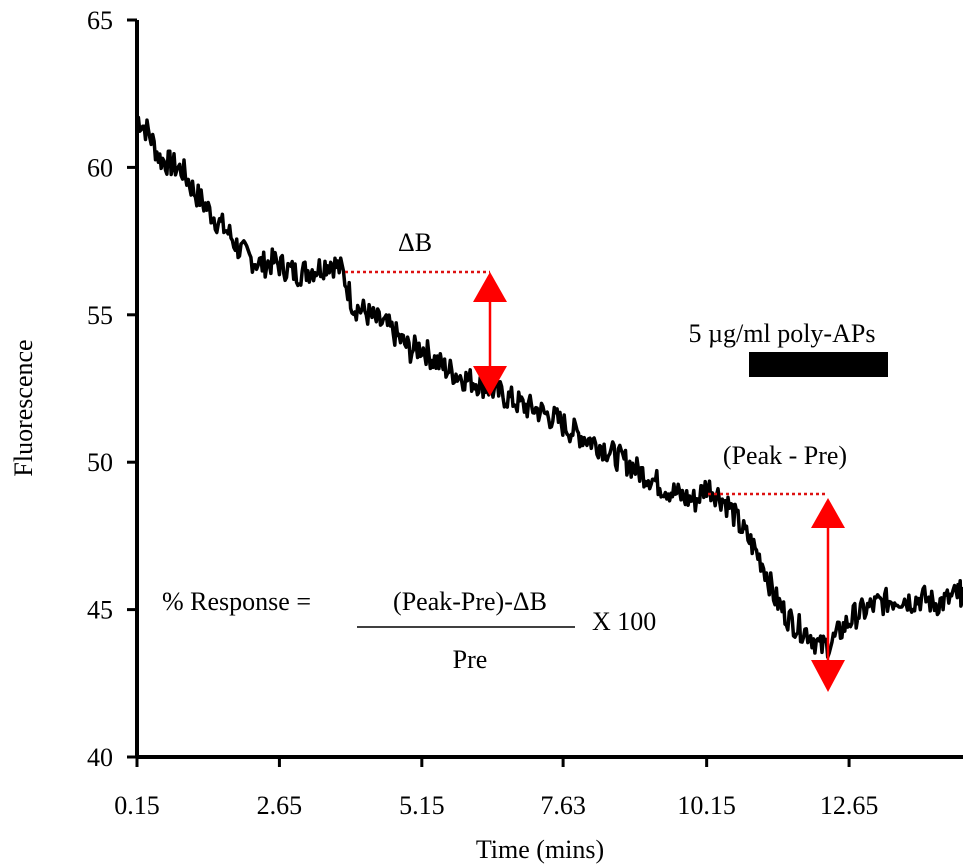 The height and width of the screenshot is (867, 963). Describe the element at coordinates (100, 462) in the screenshot. I see `y-tick-label: 50` at that location.